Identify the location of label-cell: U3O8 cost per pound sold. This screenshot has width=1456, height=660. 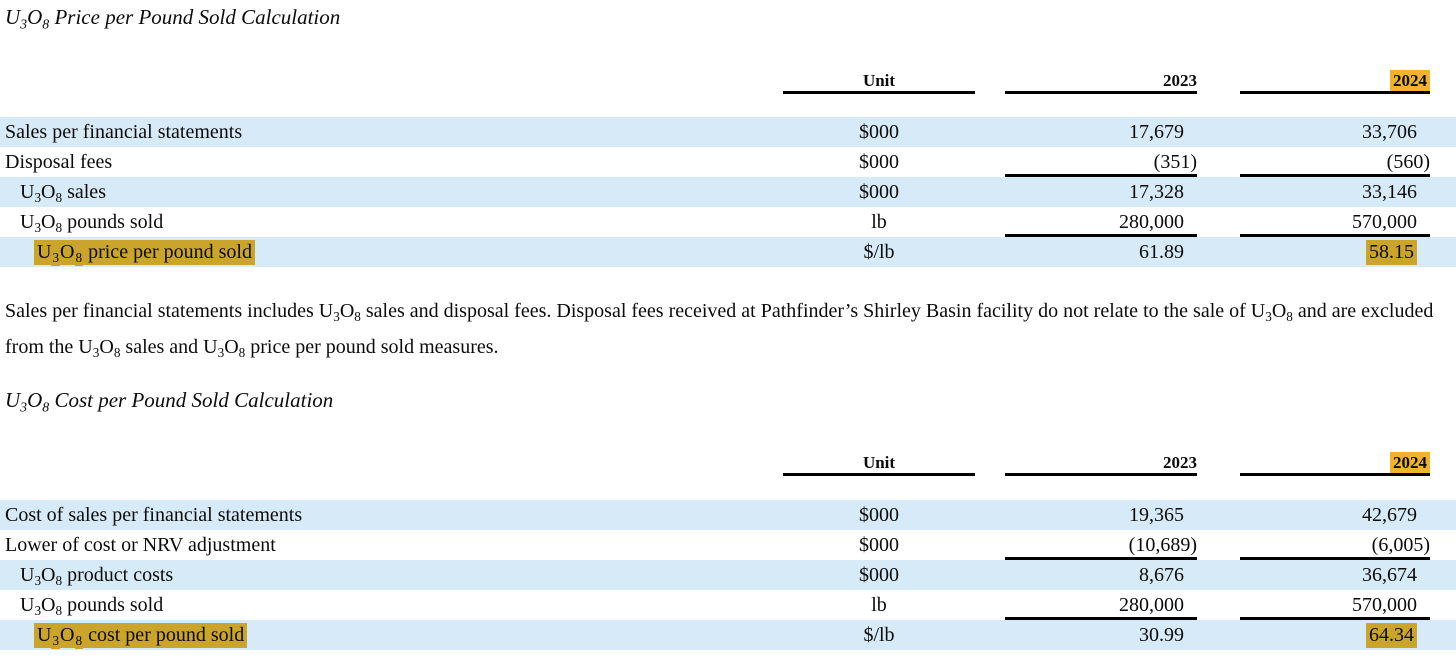
(391, 635).